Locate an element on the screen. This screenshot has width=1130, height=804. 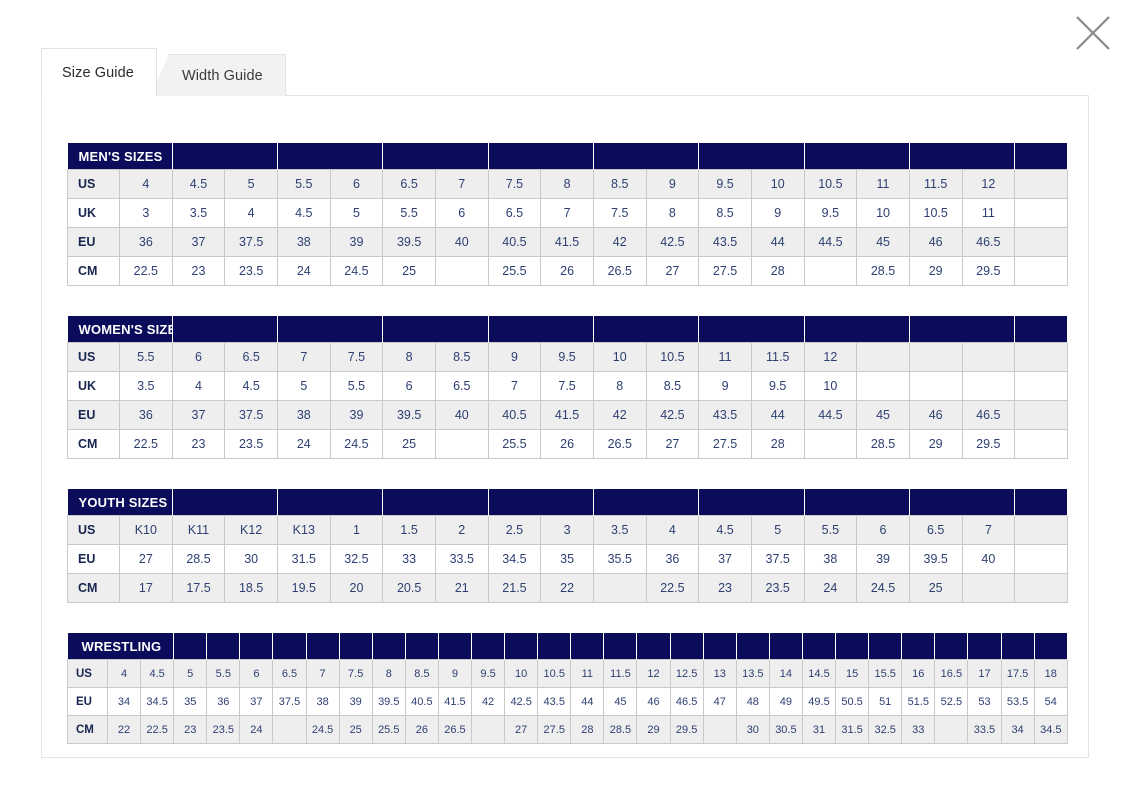
size-cell: 5 is located at coordinates (356, 213).